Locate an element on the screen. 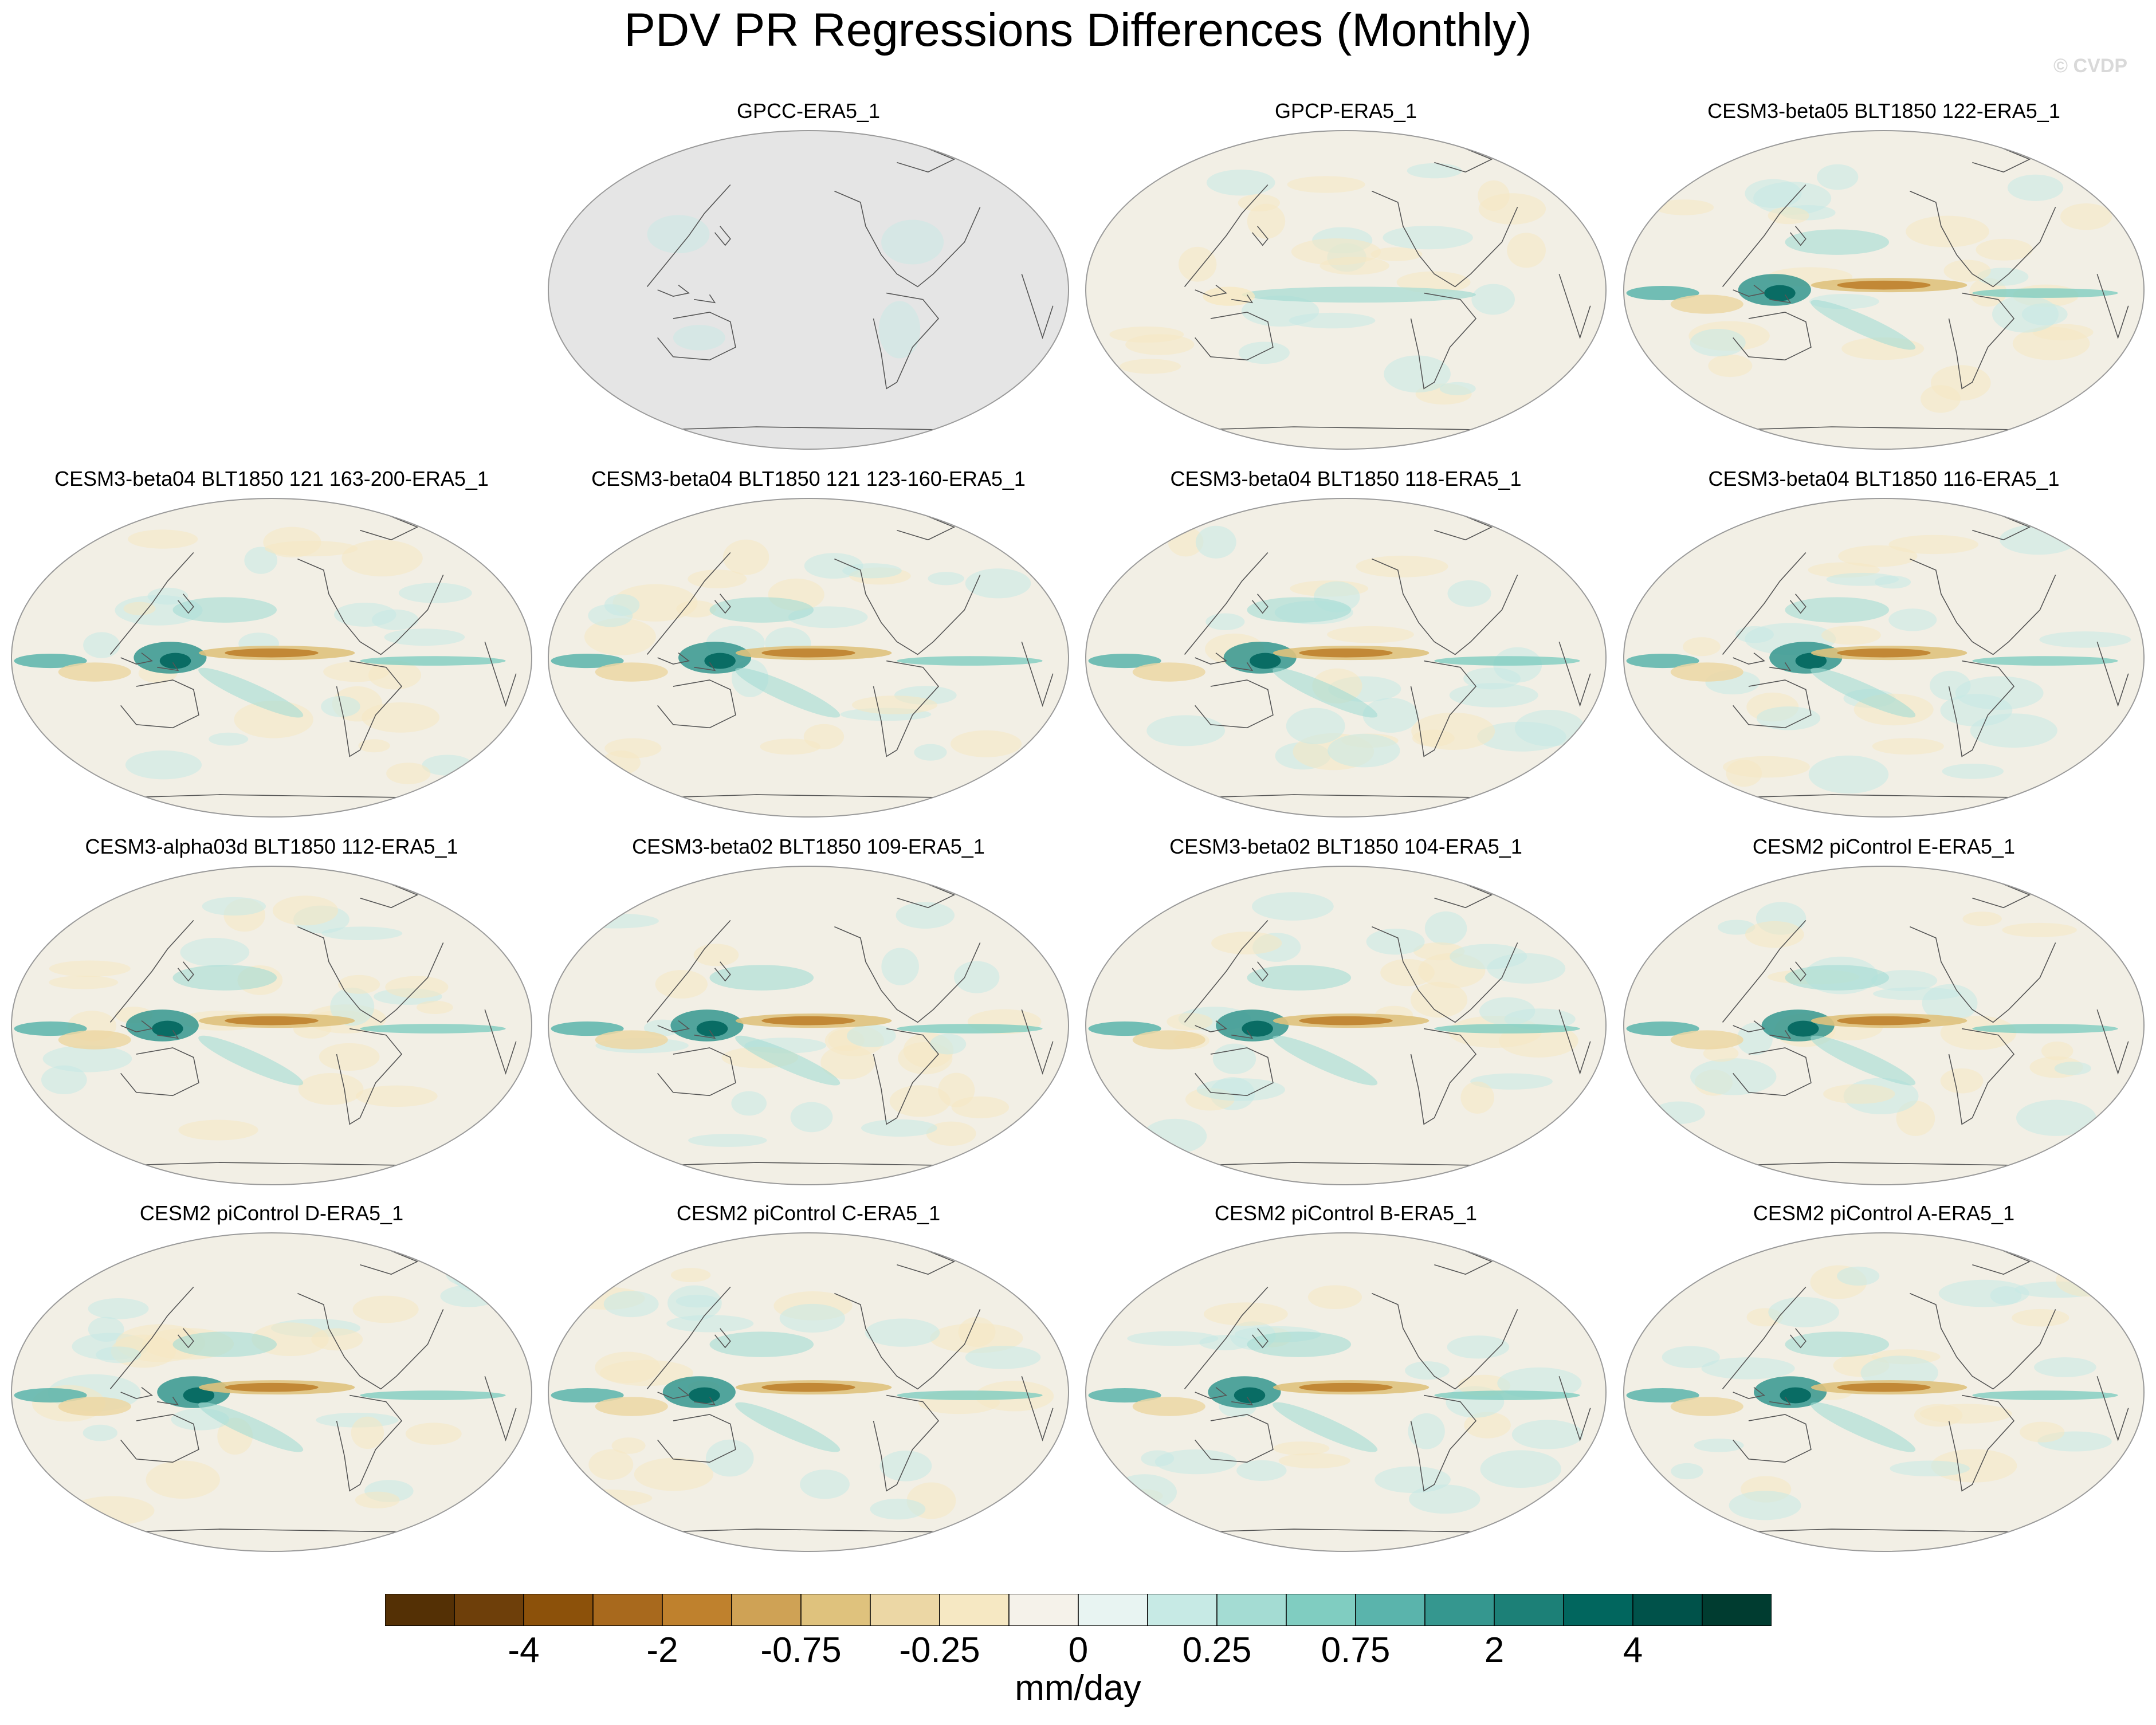 The width and height of the screenshot is (2156, 1725). map-panel: CESM3-beta04 BLT1850 121 163-200-ERA5_1 is located at coordinates (271, 643).